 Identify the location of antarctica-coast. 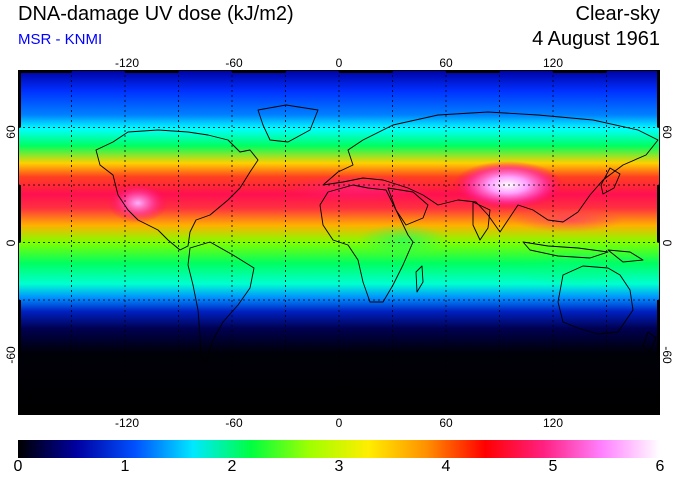
(339, 394).